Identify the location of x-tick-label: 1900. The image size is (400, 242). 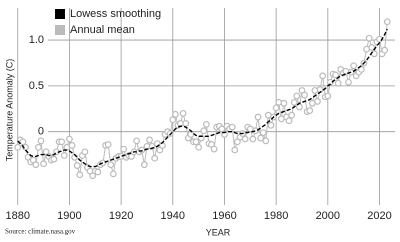
(69, 216).